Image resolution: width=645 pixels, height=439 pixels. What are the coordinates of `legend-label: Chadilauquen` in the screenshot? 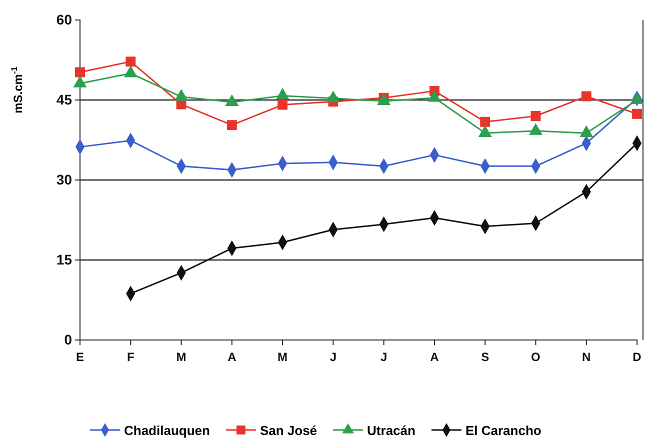 It's located at (167, 430).